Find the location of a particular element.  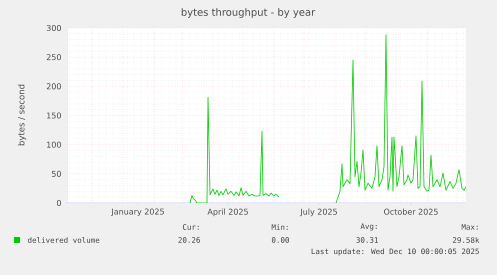

y-axis-title: bytes / second is located at coordinates (22, 115).